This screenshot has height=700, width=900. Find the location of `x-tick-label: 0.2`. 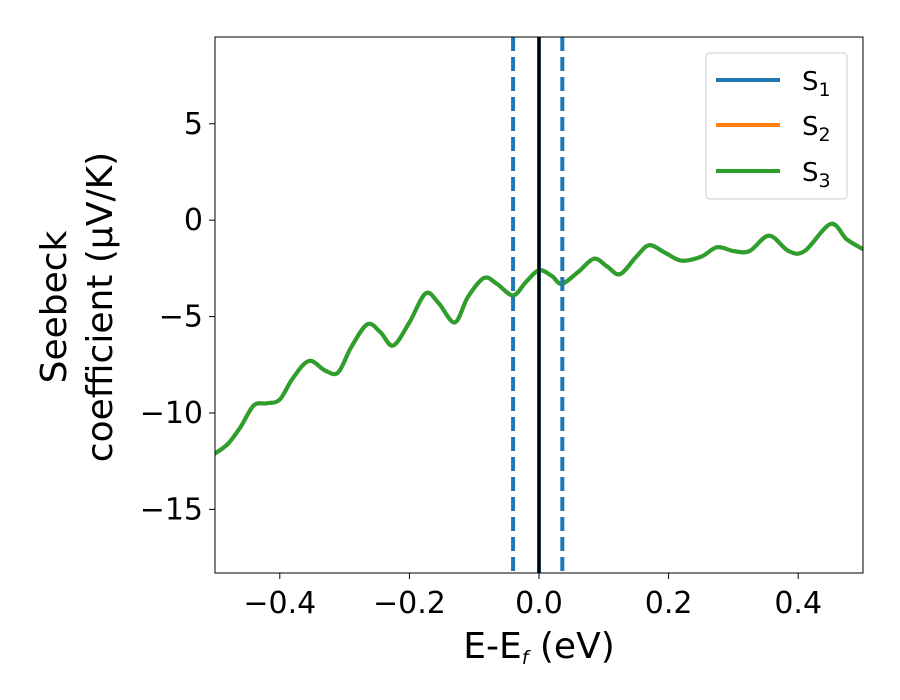

x-tick-label: 0.2 is located at coordinates (669, 603).